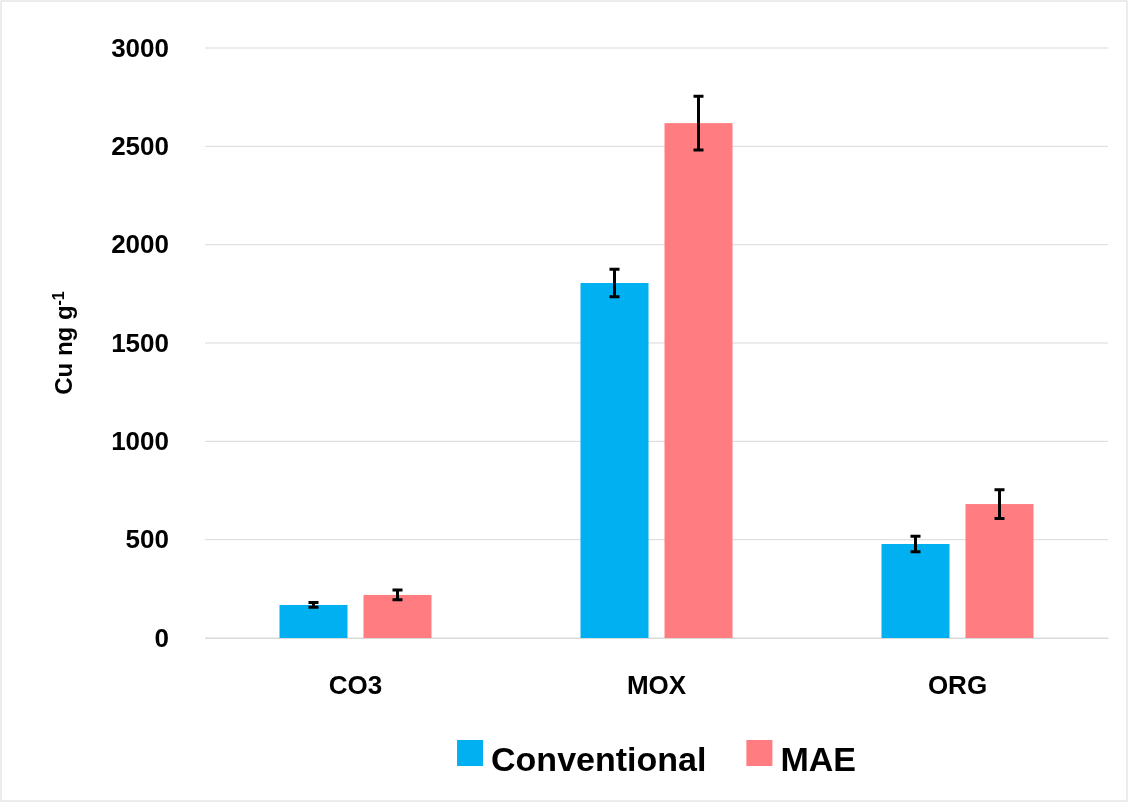 The width and height of the screenshot is (1128, 802). I want to click on y-tick-label: 1500, so click(140, 342).